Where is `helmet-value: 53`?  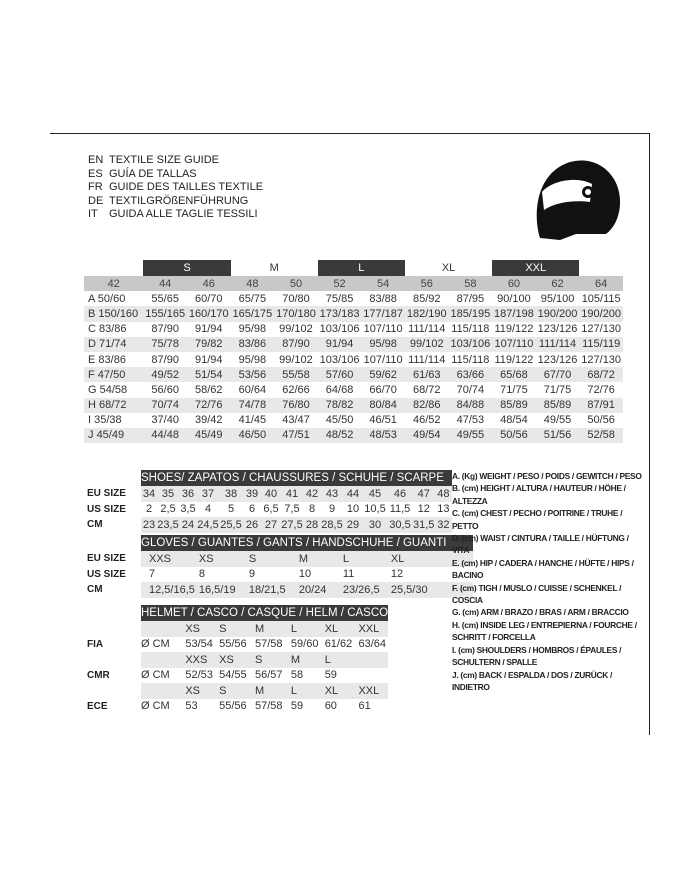
helmet-value: 53 is located at coordinates (191, 706).